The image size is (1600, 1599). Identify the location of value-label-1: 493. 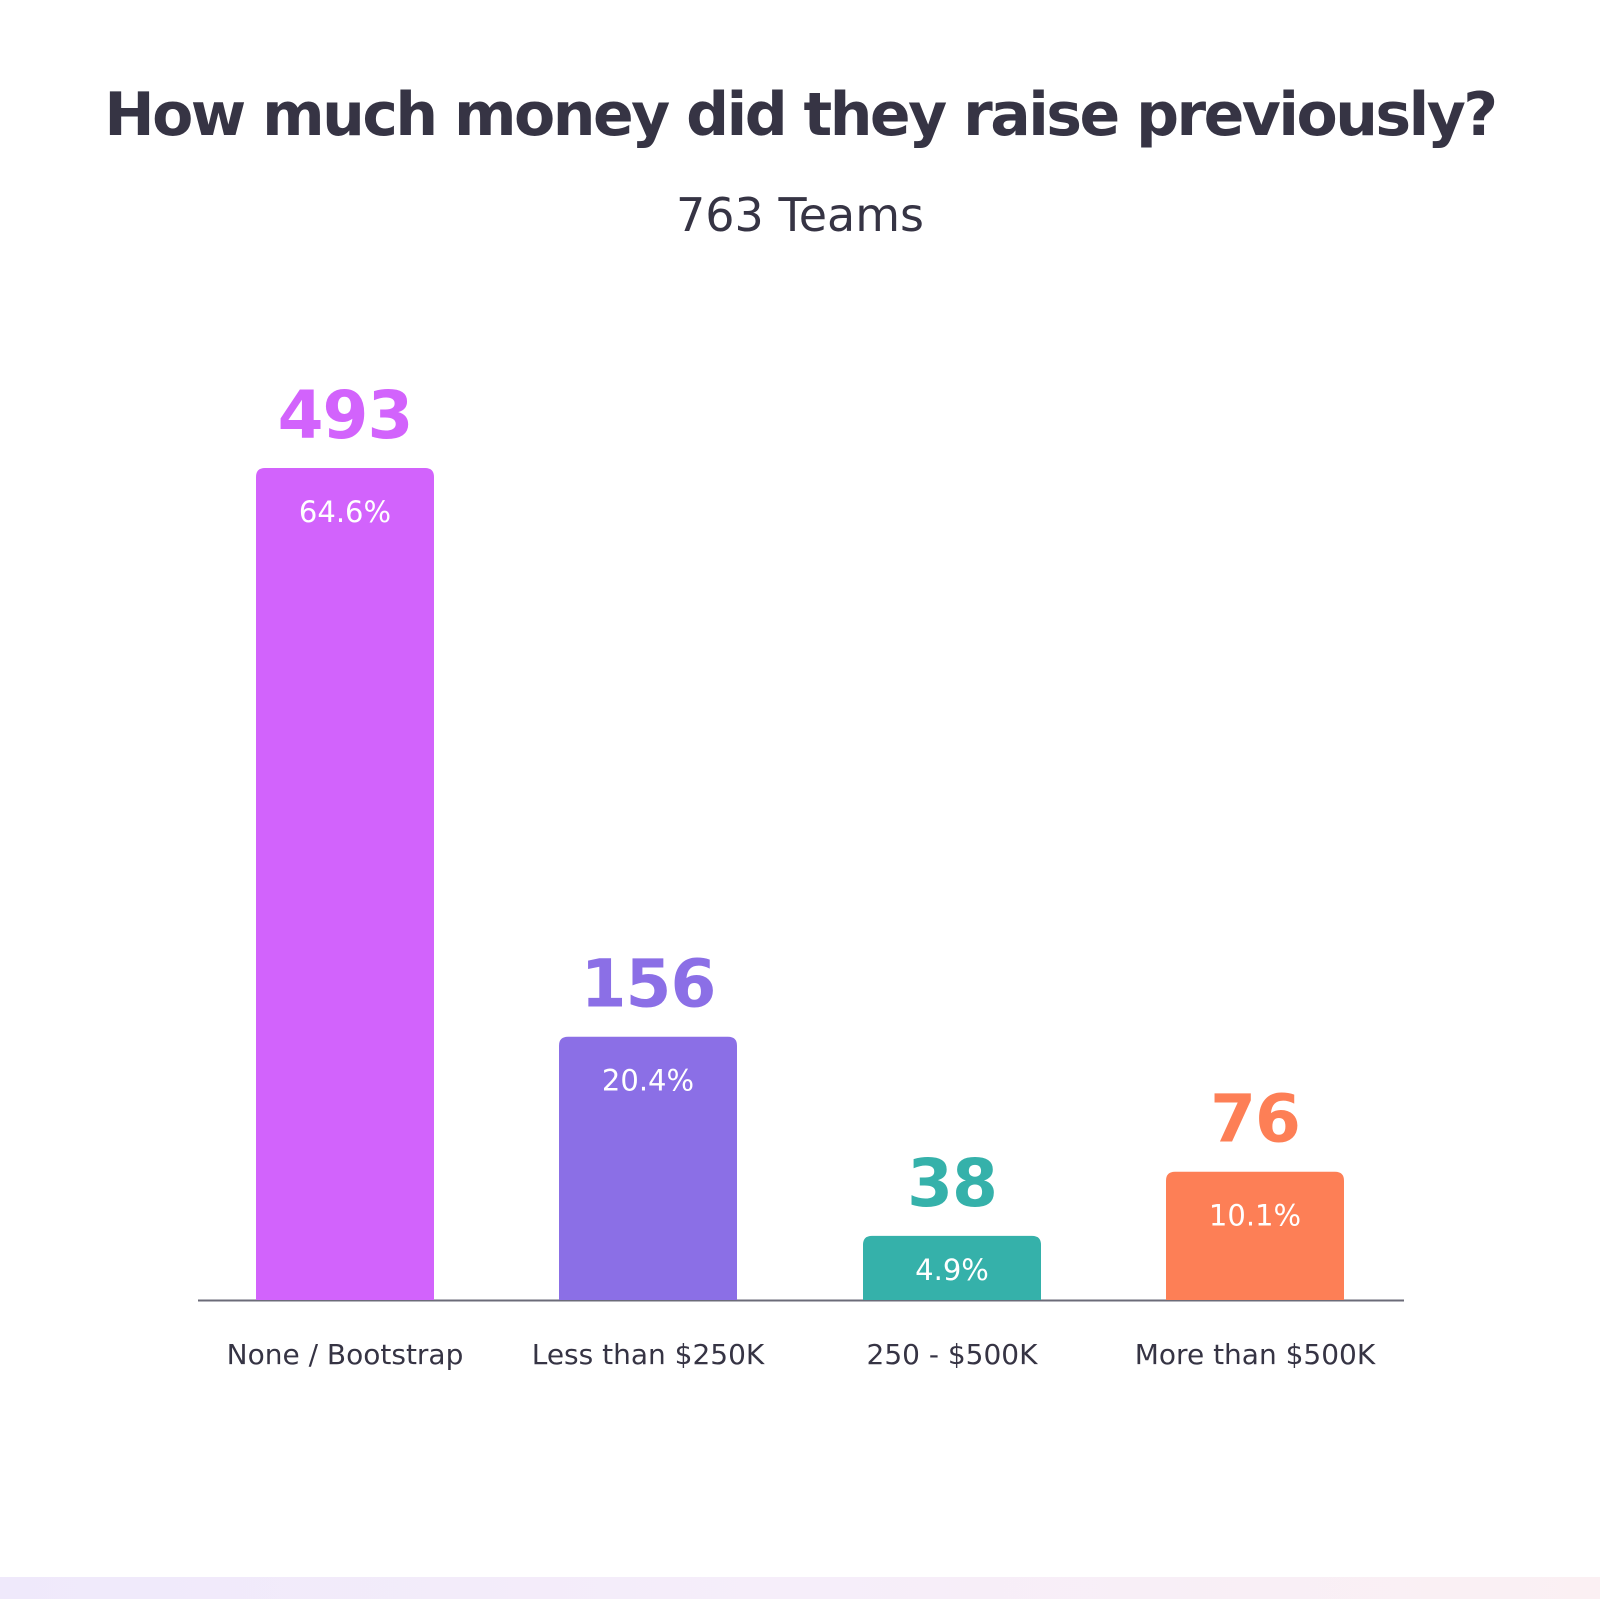
(345, 415).